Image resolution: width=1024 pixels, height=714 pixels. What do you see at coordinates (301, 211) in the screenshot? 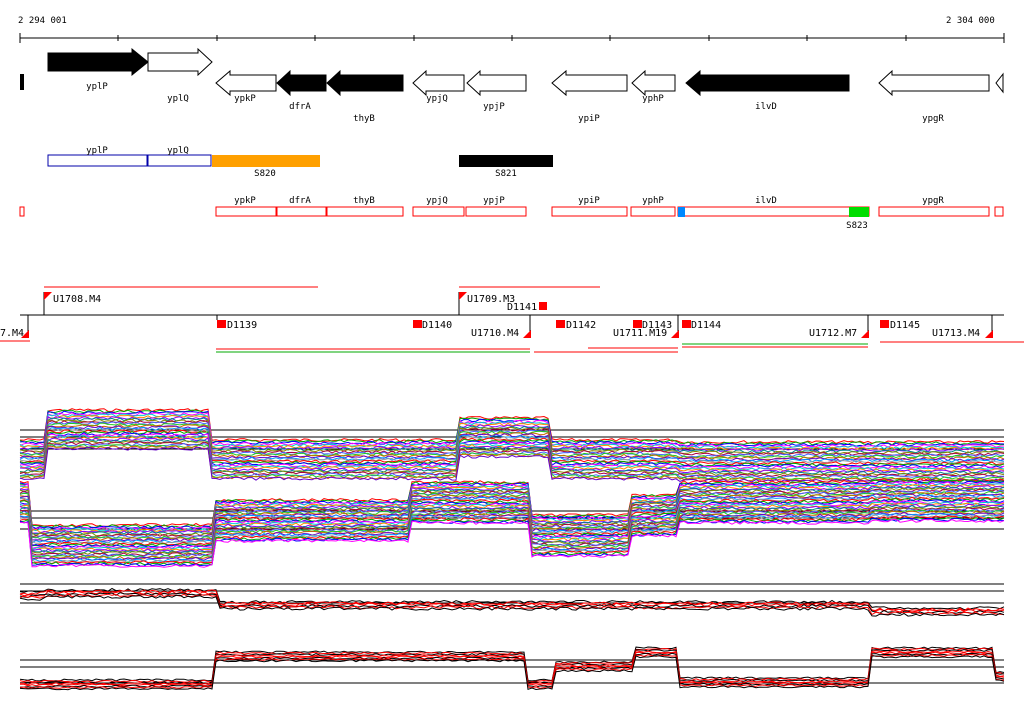
I see `annot-box-dfrA` at bounding box center [301, 211].